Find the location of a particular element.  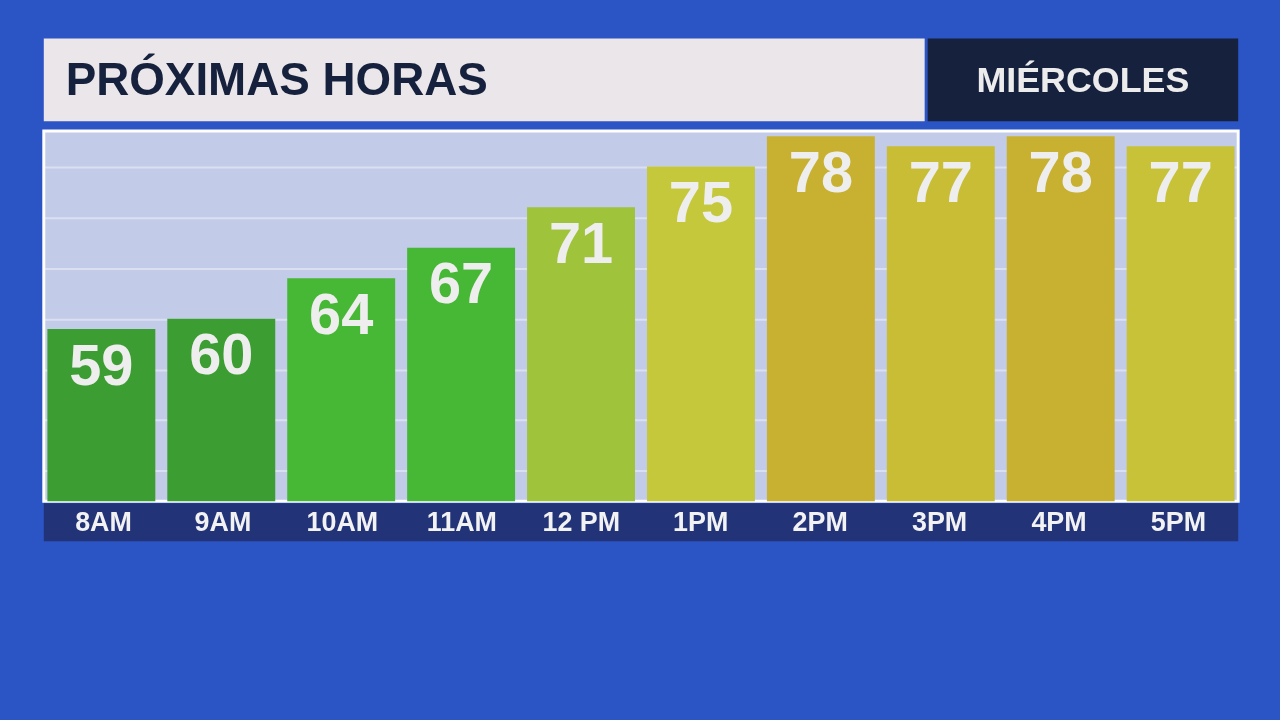

x-tick-label: 11AM is located at coordinates (461, 522).